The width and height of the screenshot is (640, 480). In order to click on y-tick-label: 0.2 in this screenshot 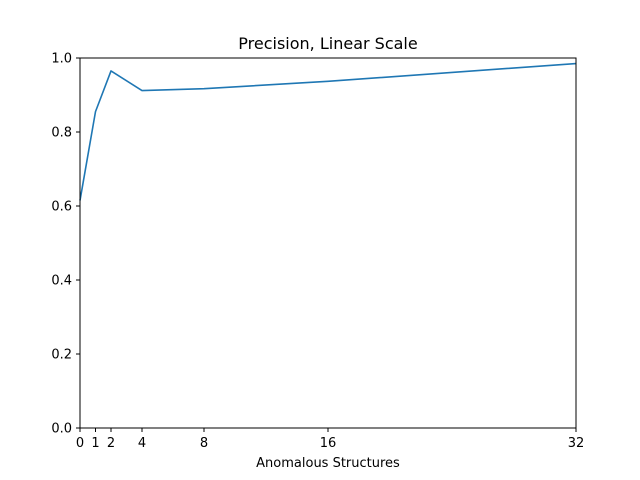, I will do `click(61, 355)`.